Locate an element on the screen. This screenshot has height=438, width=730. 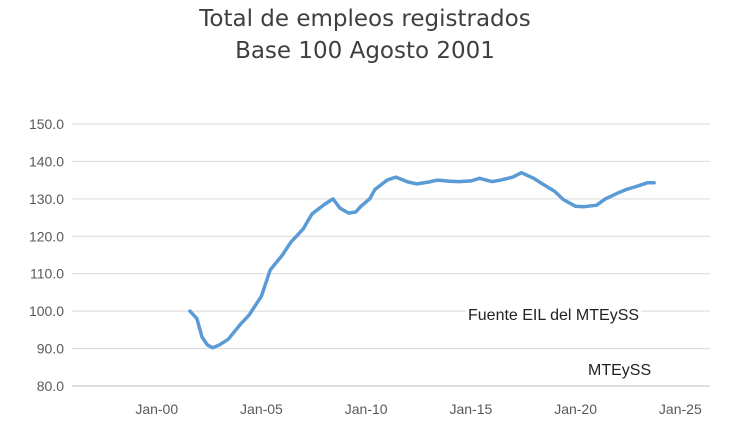
source-note: Fuente EIL del MTEySS is located at coordinates (554, 316).